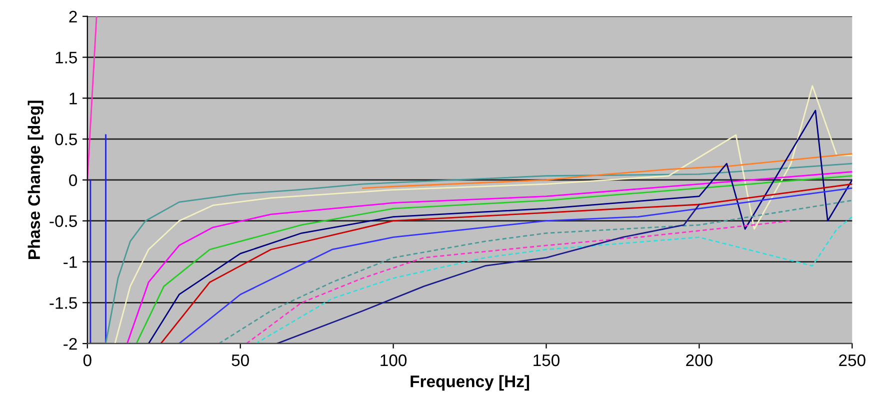 This screenshot has height=409, width=874. Describe the element at coordinates (66, 58) in the screenshot. I see `y-tick-label: 1.5` at that location.